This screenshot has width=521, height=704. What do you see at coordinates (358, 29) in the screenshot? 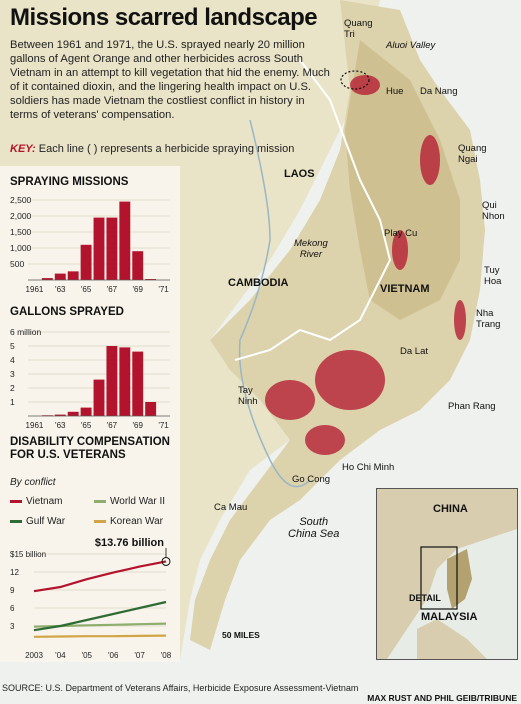
I see `label-quang-tri: Quang Tri` at bounding box center [358, 29].